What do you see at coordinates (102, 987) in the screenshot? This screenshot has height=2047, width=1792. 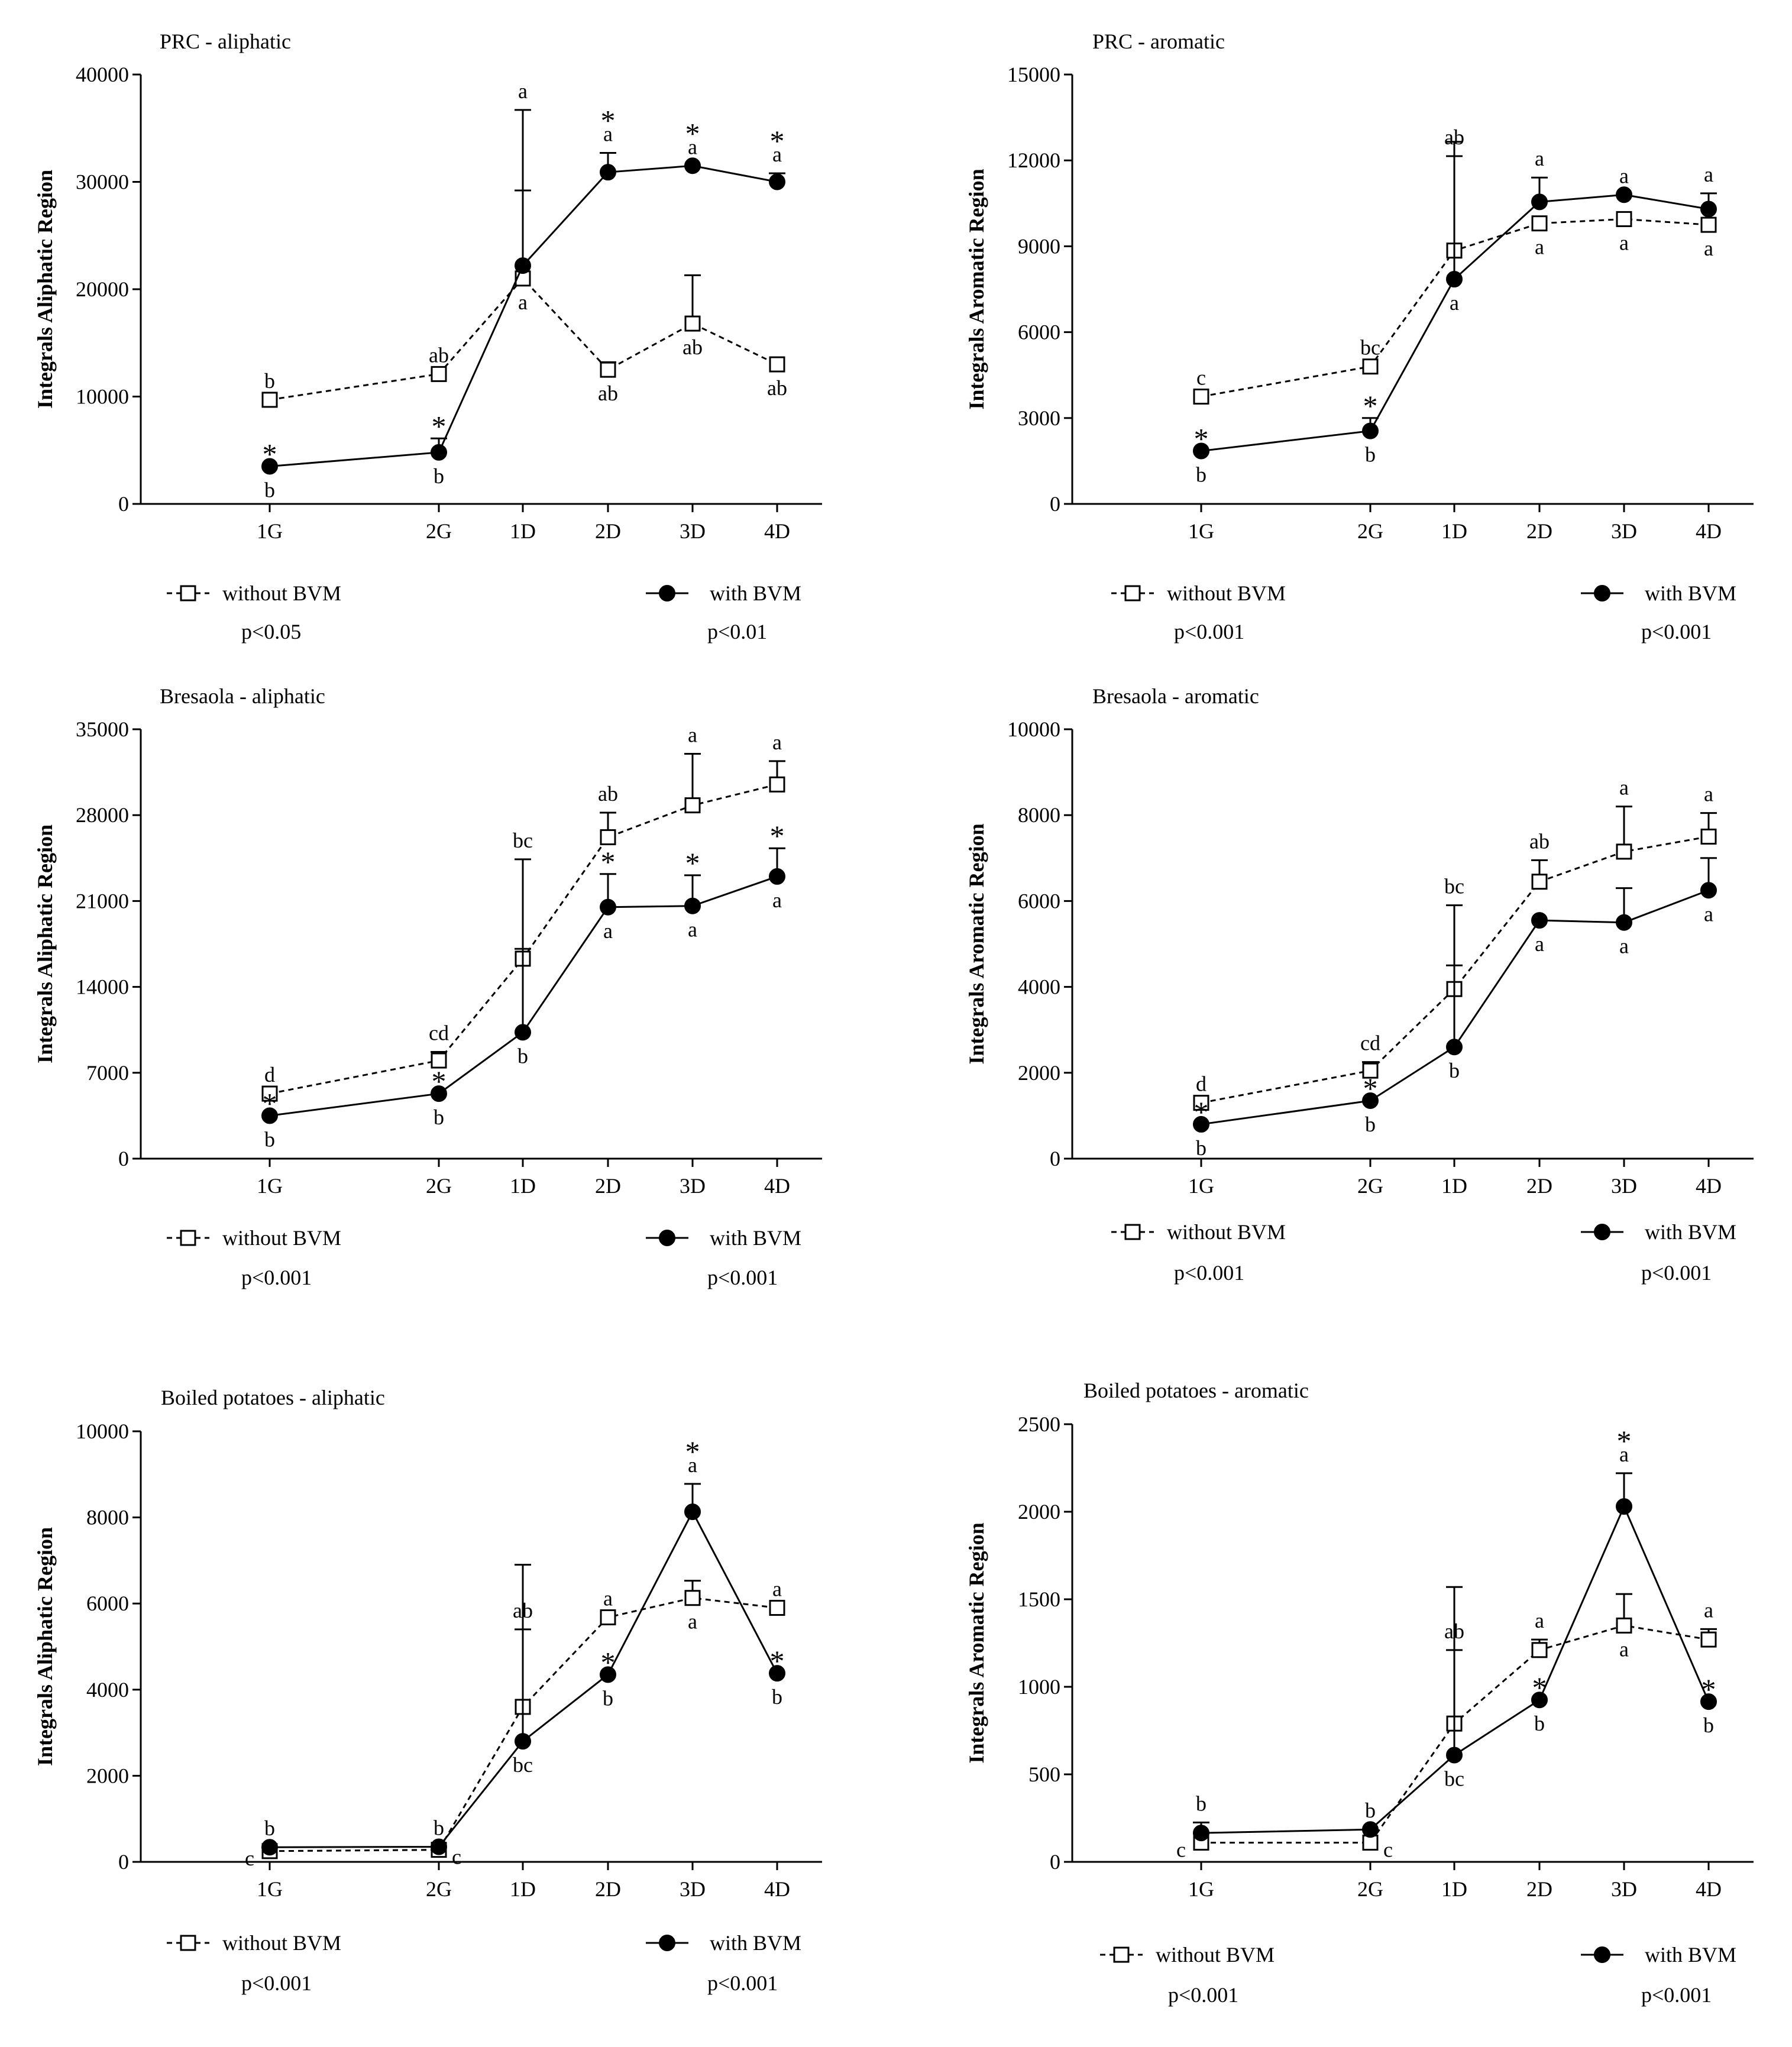 I see `y-tick-label: 14000` at bounding box center [102, 987].